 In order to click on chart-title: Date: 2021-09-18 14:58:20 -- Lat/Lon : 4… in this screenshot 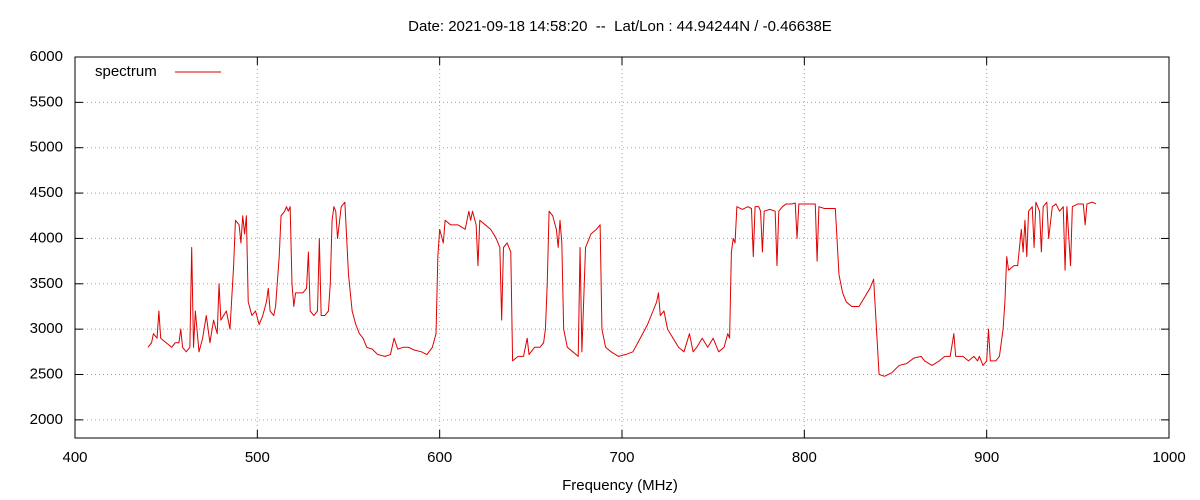, I will do `click(620, 26)`.